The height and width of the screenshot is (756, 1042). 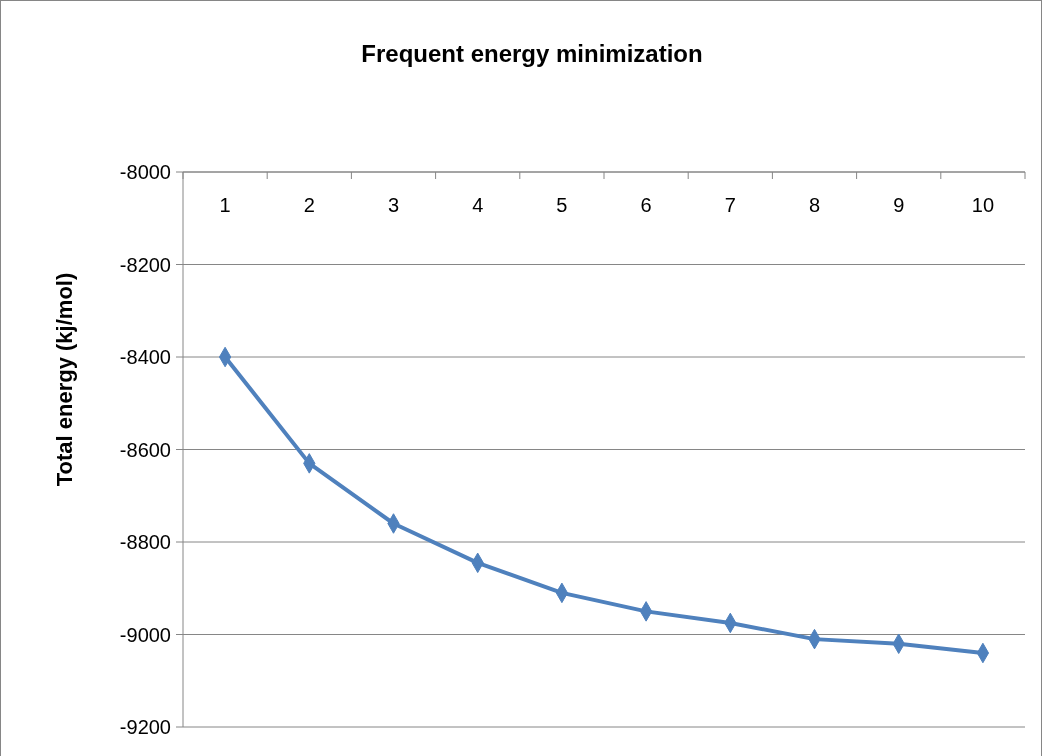 I want to click on y-tick-label: -9200, so click(x=145, y=727).